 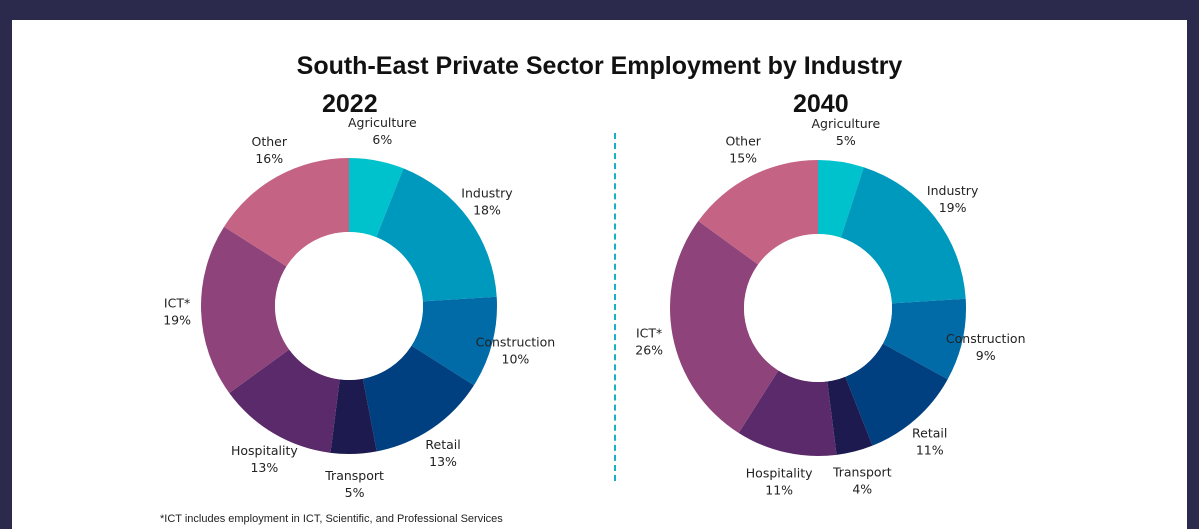 What do you see at coordinates (929, 442) in the screenshot?
I see `slice-label-retail: Retail 11%` at bounding box center [929, 442].